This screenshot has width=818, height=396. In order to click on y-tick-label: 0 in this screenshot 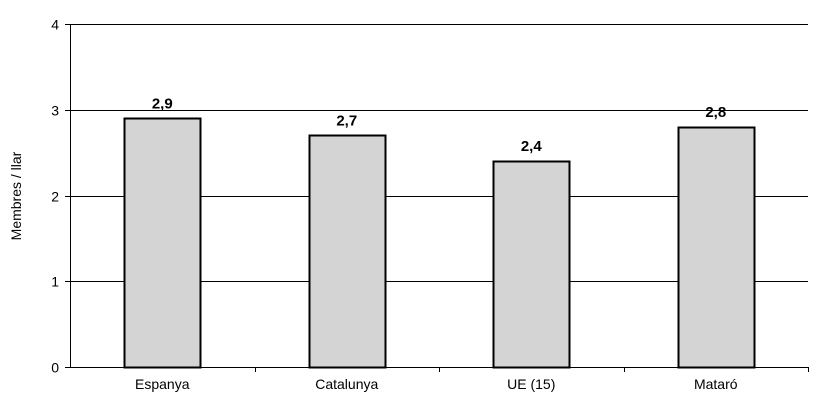, I will do `click(55, 368)`.